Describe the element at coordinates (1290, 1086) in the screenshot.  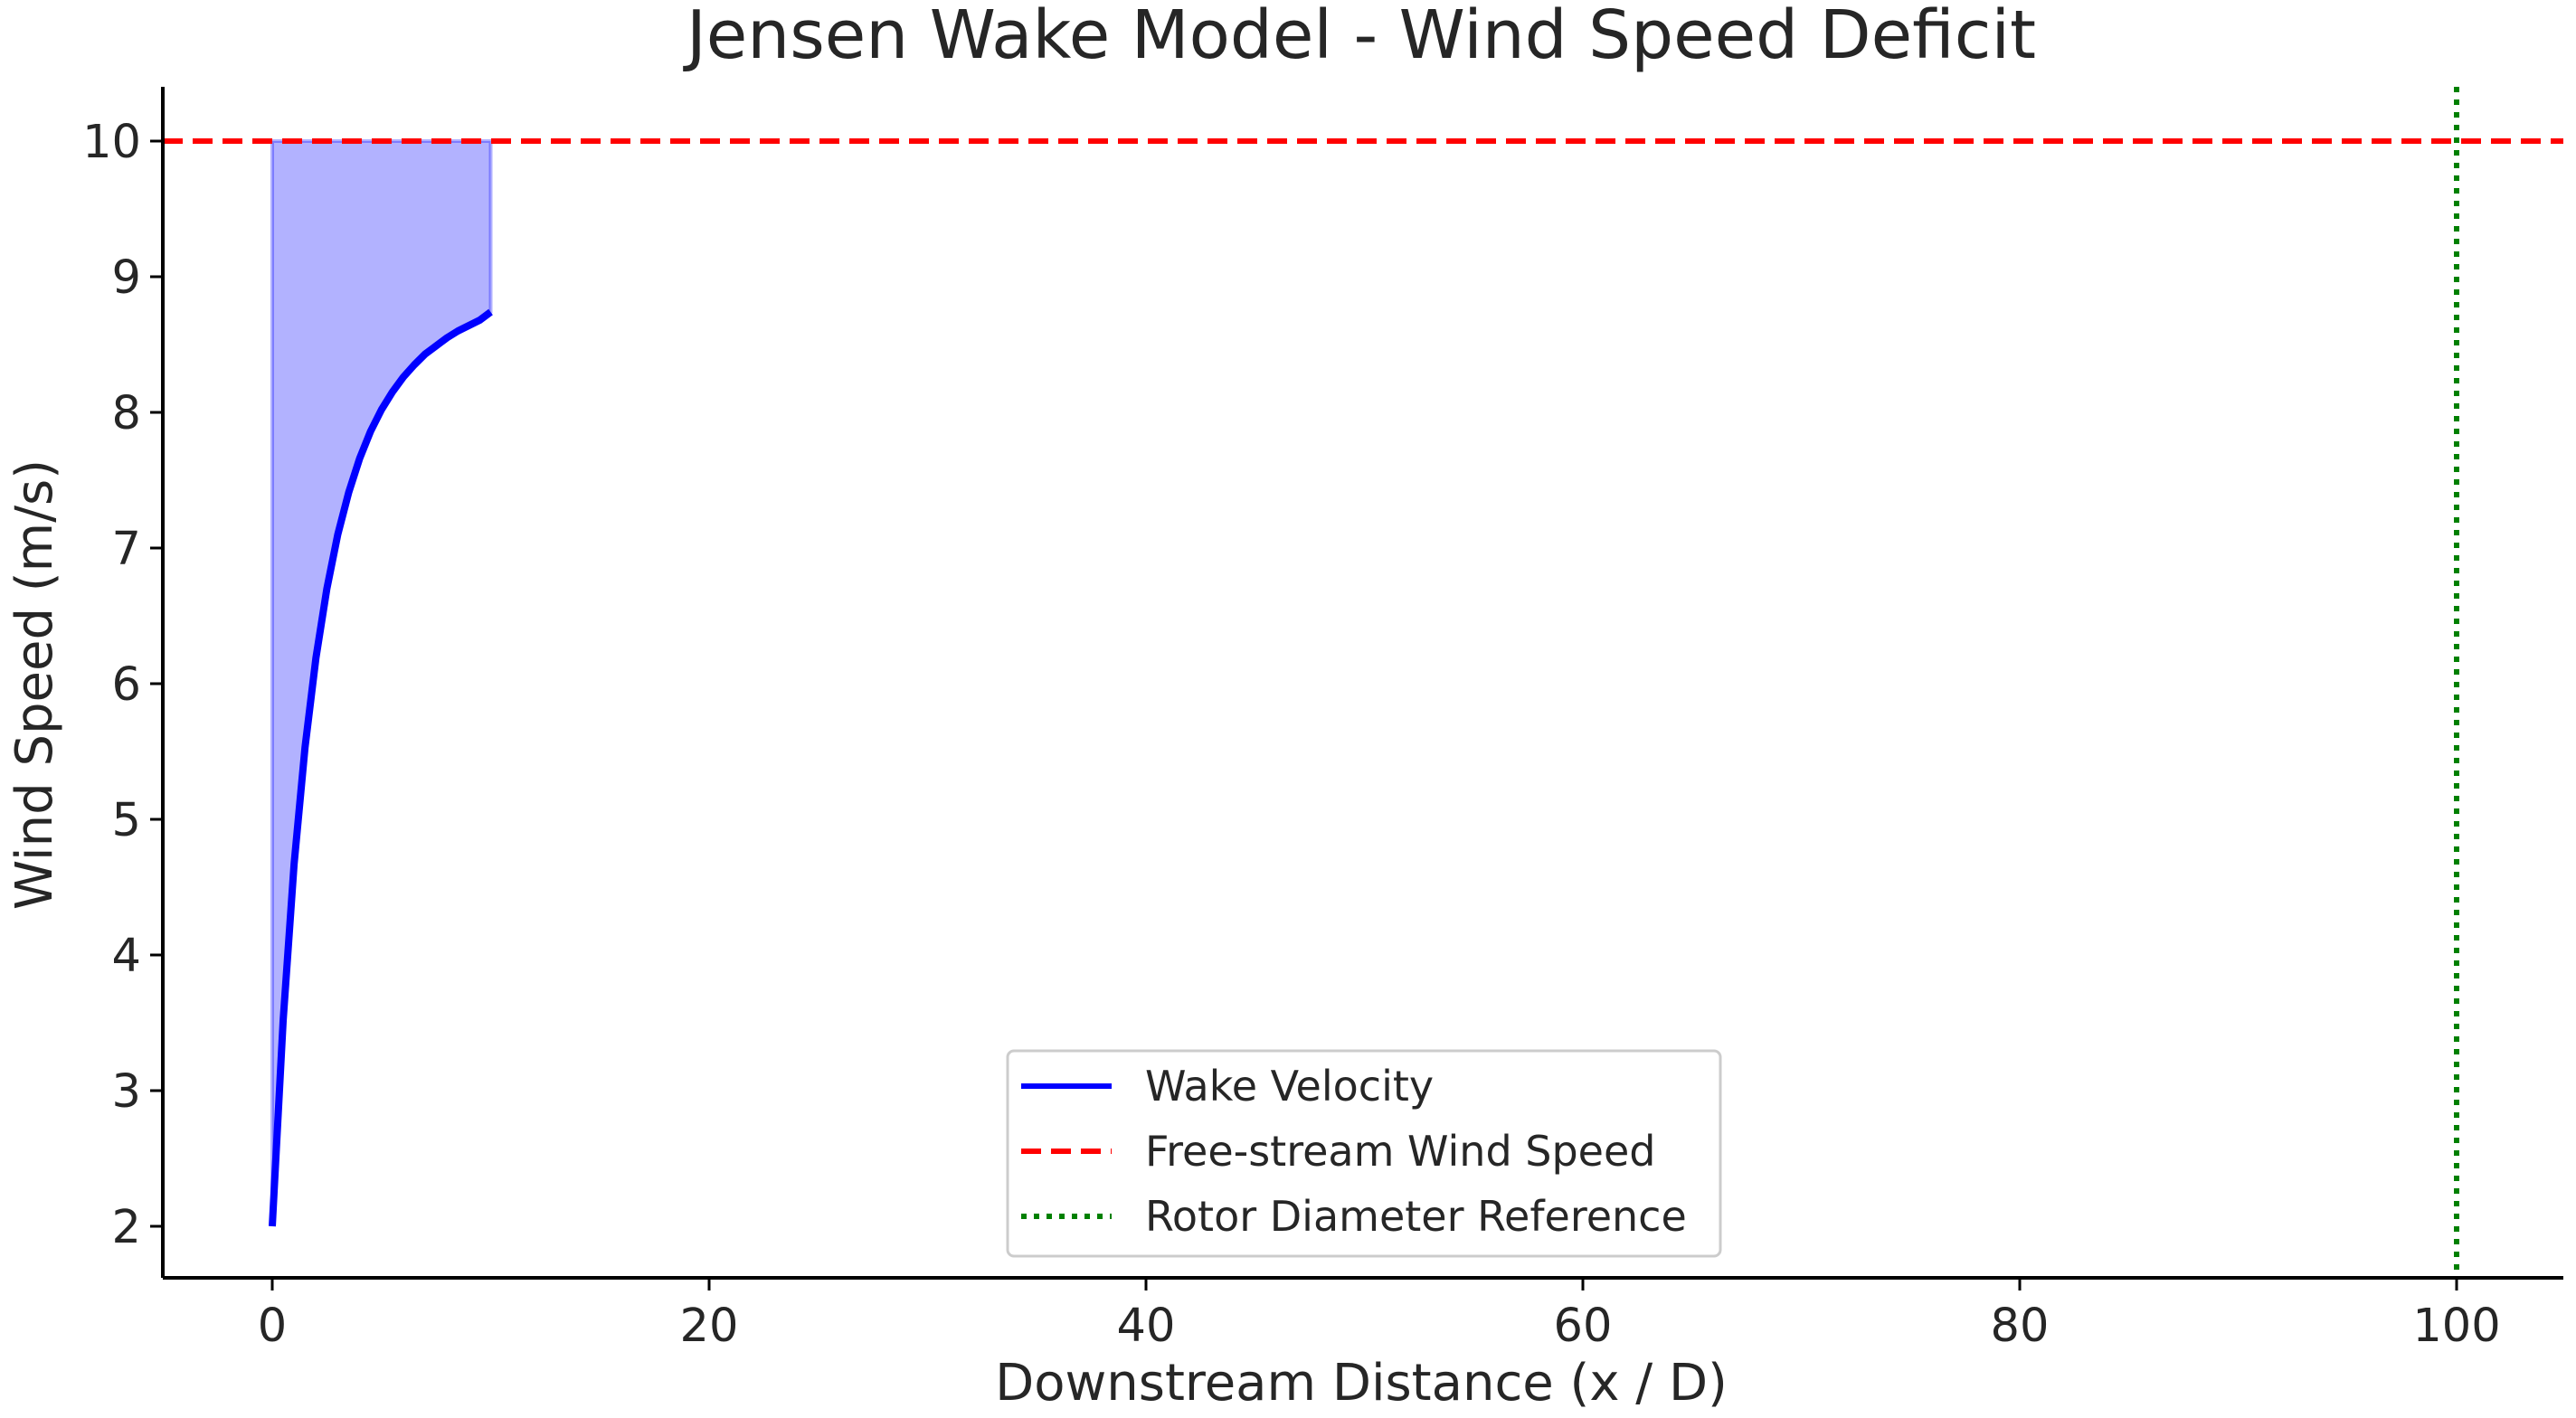
I see `legend-label-wake-velocity: Wake Velocity` at that location.